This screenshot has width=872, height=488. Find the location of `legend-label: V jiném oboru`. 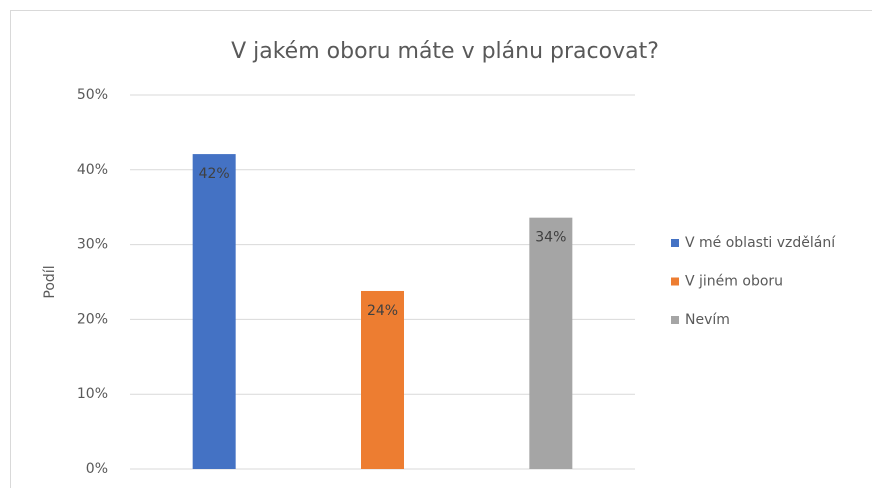

legend-label: V jiném oboru is located at coordinates (734, 282).